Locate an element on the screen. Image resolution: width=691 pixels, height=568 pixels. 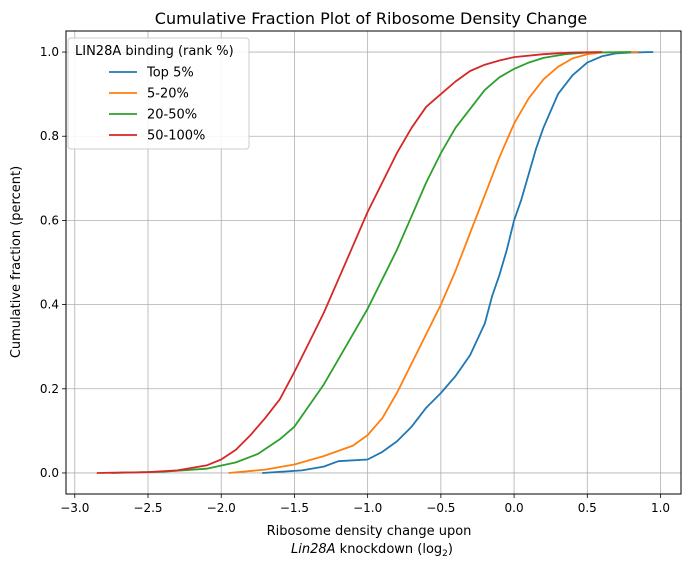
x-tick-label: −2.5 is located at coordinates (147, 508).